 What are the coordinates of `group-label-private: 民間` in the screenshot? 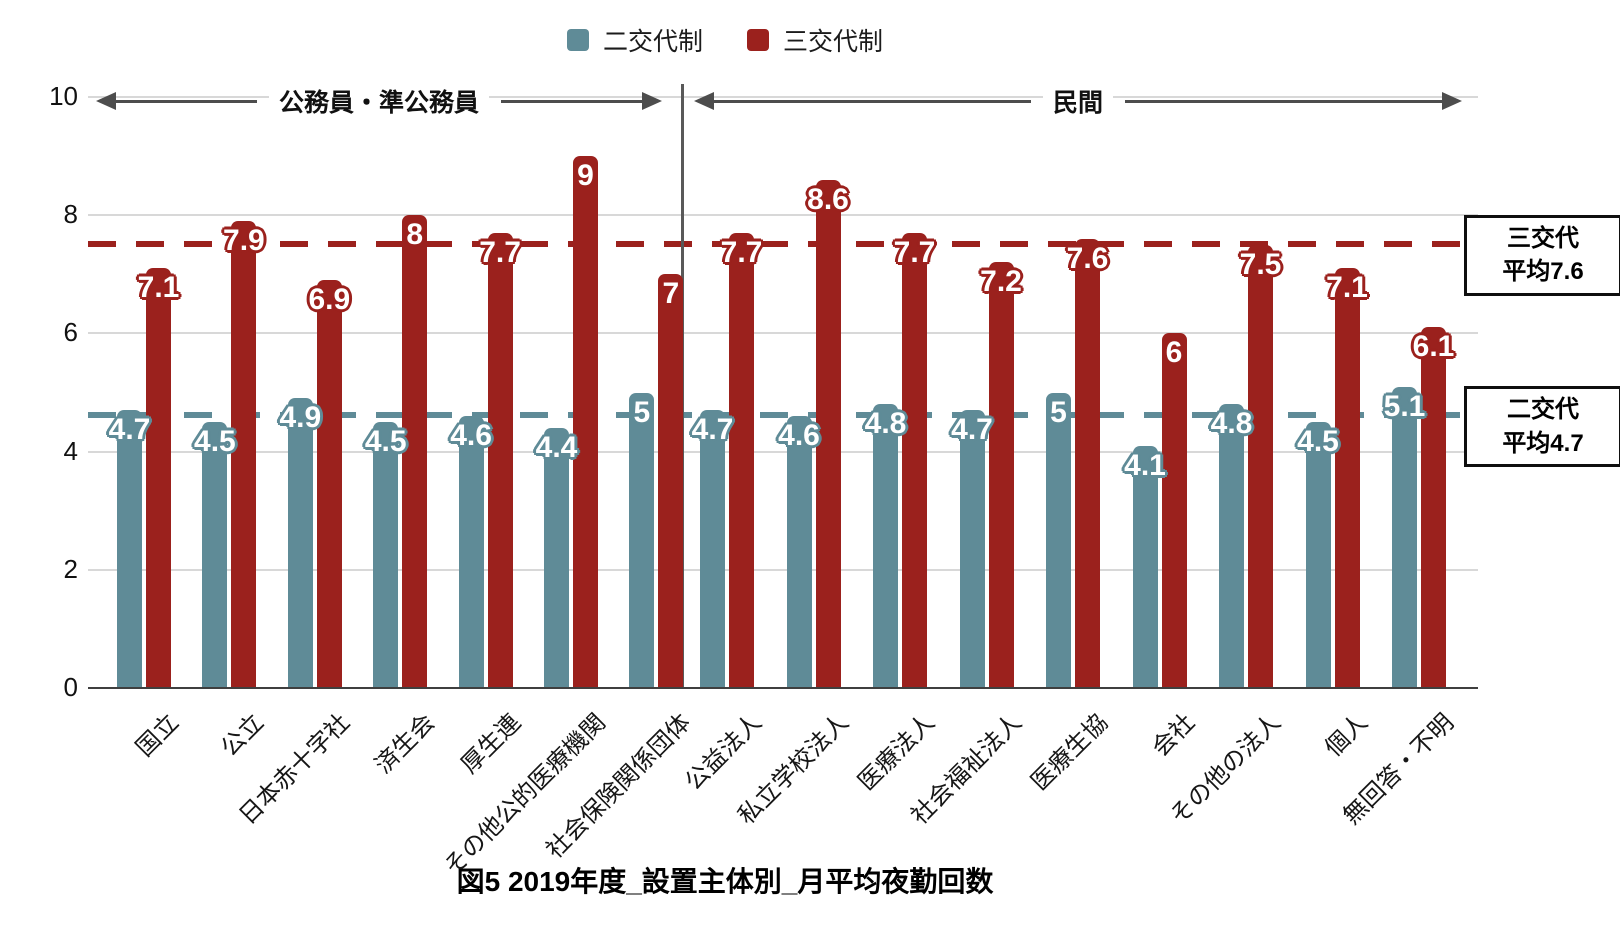 It's located at (1078, 101).